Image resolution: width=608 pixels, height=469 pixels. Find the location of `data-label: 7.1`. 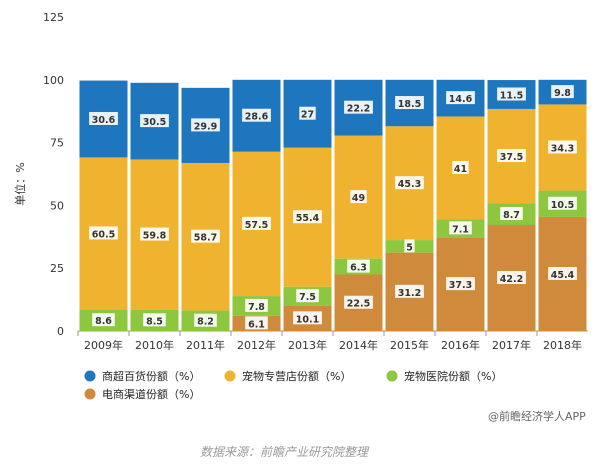

data-label: 7.1 is located at coordinates (460, 229).